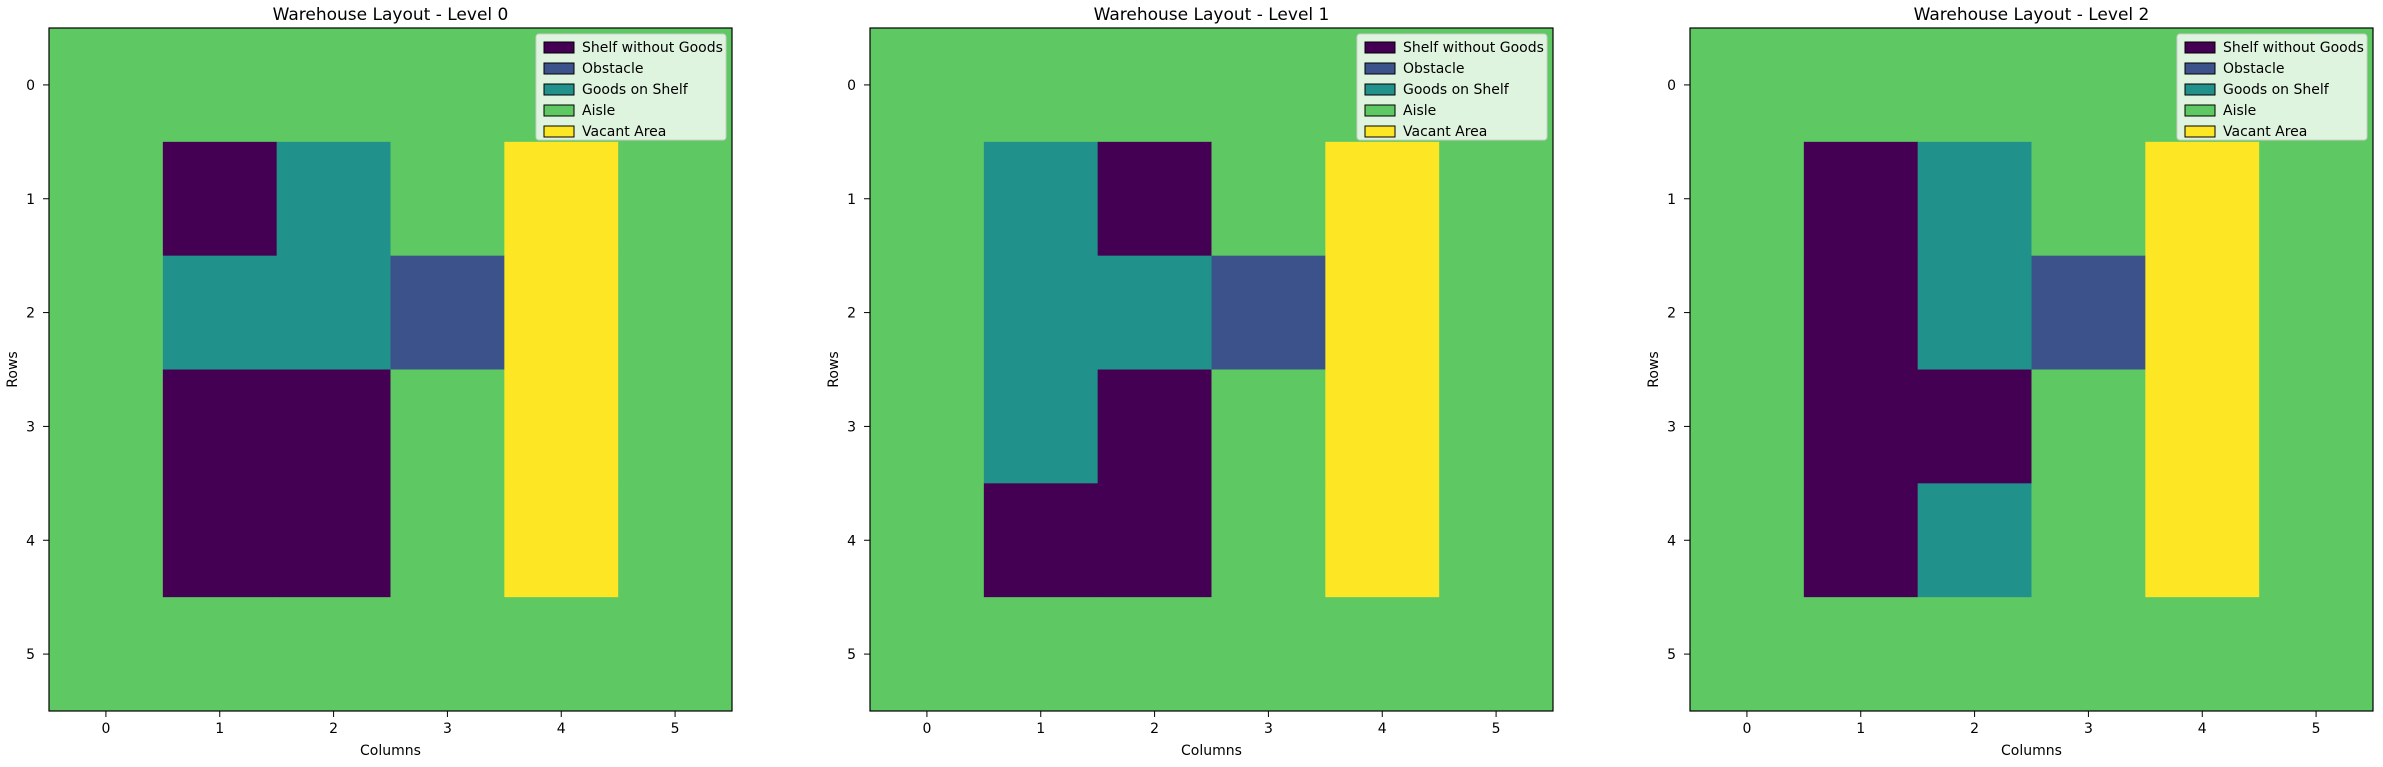 The width and height of the screenshot is (2383, 767). Describe the element at coordinates (2032, 15) in the screenshot. I see `chart-title: Warehouse Layout - Level 2` at that location.